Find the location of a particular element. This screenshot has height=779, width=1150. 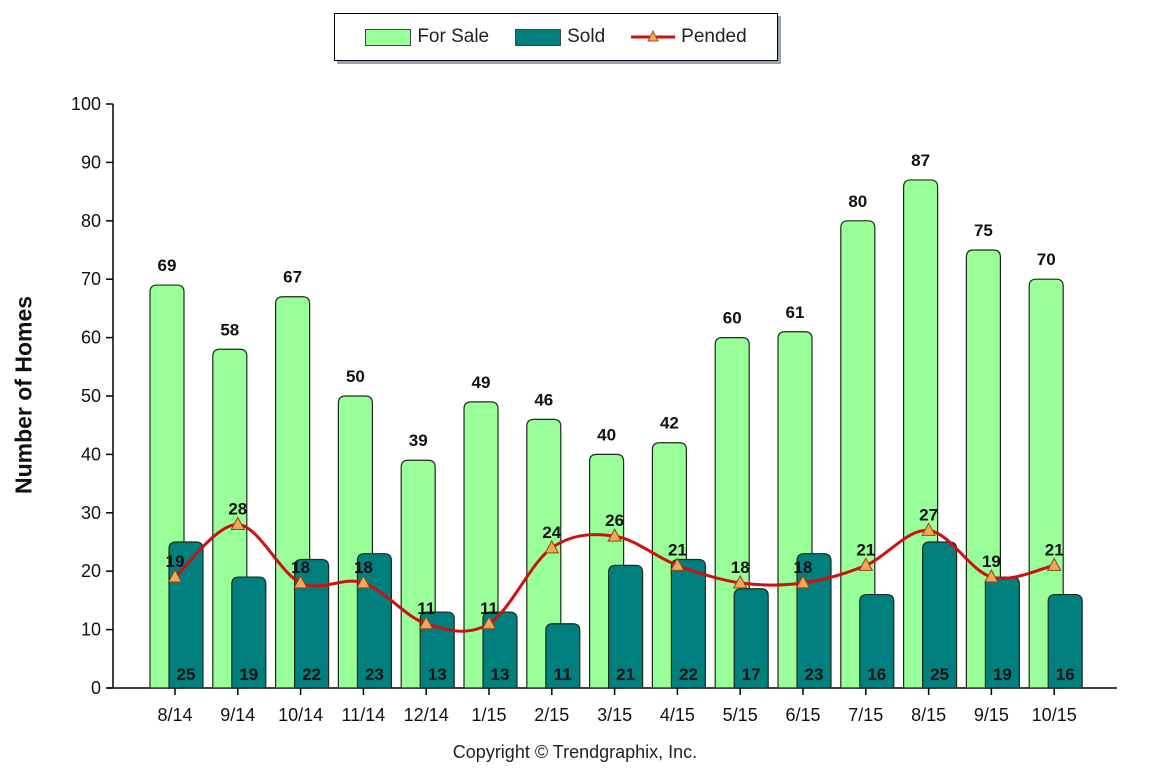

y-axis-label: Number of Homes is located at coordinates (23, 395).